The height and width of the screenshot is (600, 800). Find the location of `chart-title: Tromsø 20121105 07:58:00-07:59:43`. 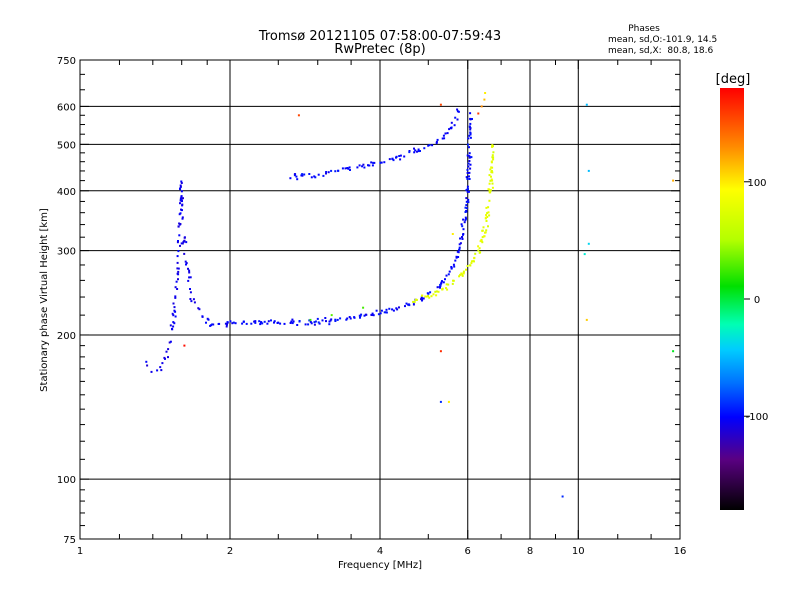

chart-title: Tromsø 20121105 07:58:00-07:59:43 is located at coordinates (379, 36).